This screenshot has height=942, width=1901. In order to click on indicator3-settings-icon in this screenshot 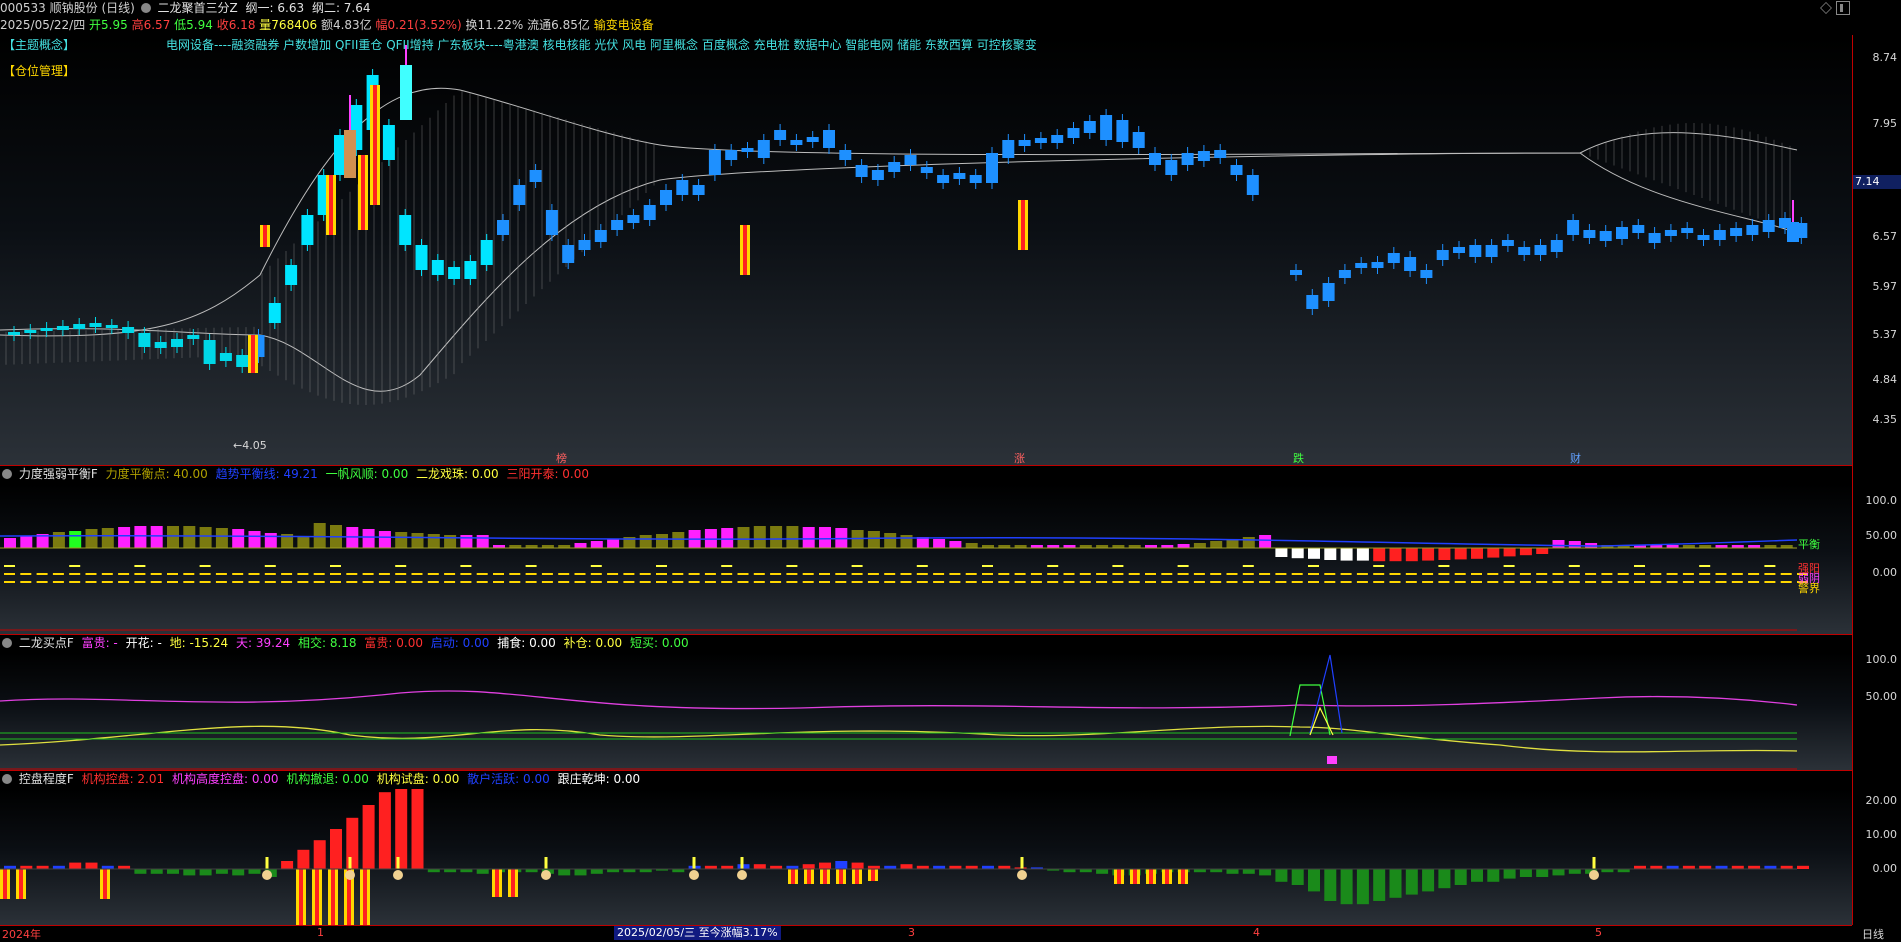, I will do `click(7, 779)`.